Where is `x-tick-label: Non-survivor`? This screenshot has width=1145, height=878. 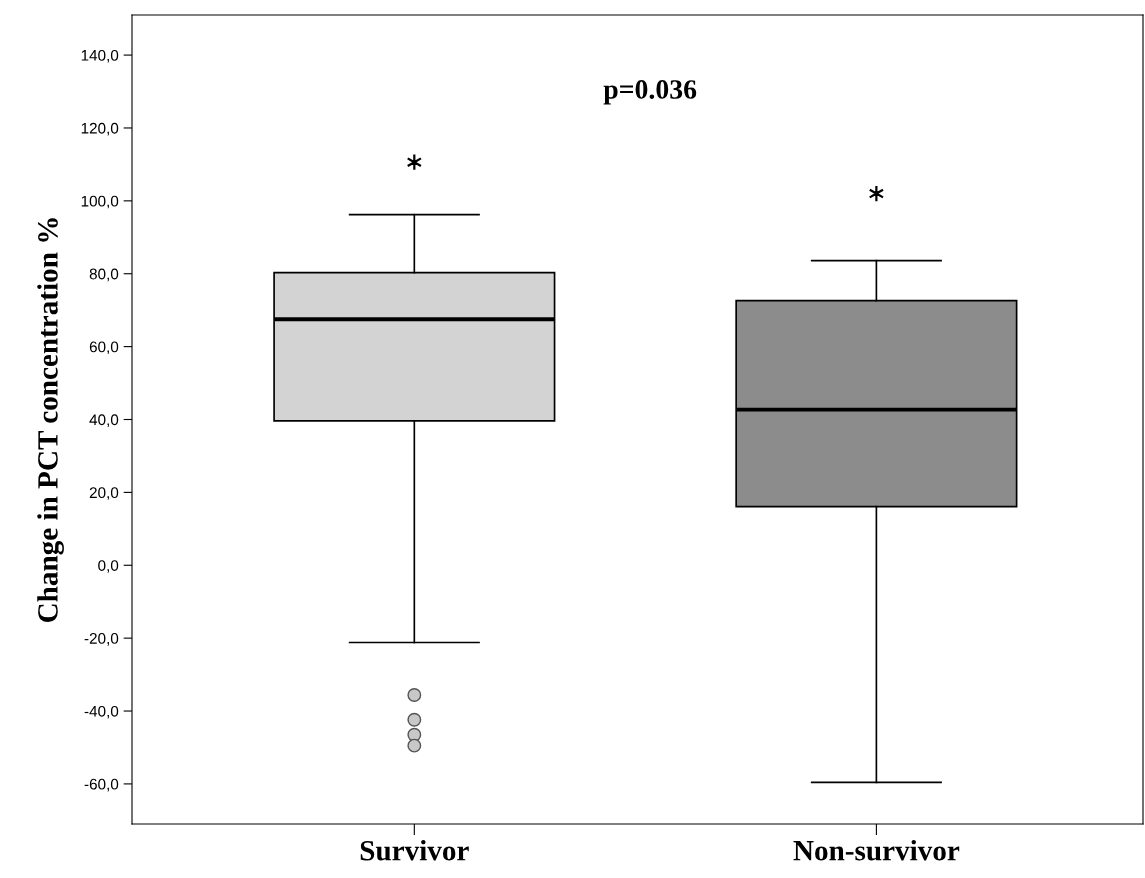
x-tick-label: Non-survivor is located at coordinates (876, 850).